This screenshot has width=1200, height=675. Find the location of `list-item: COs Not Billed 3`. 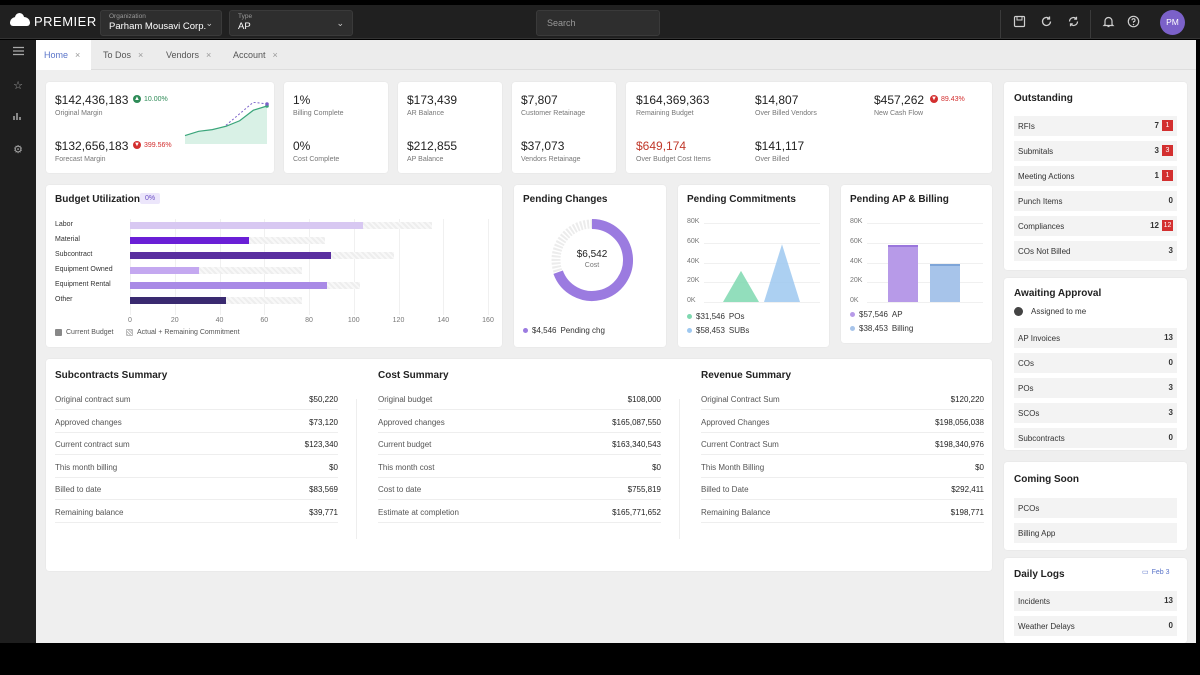

list-item: COs Not Billed 3 is located at coordinates (1095, 251).